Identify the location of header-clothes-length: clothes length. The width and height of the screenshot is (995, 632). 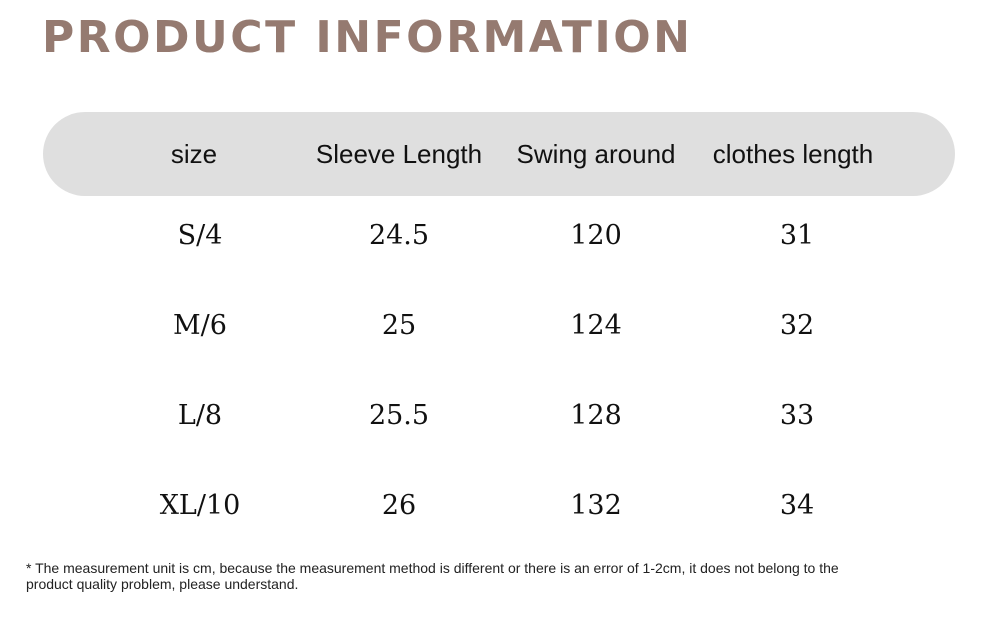
(793, 154).